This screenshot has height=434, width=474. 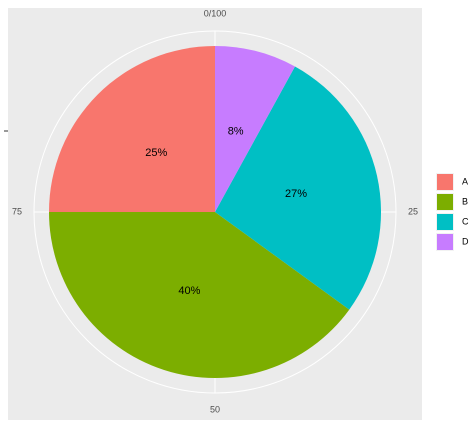 What do you see at coordinates (215, 409) in the screenshot?
I see `theta-tick-label: 50` at bounding box center [215, 409].